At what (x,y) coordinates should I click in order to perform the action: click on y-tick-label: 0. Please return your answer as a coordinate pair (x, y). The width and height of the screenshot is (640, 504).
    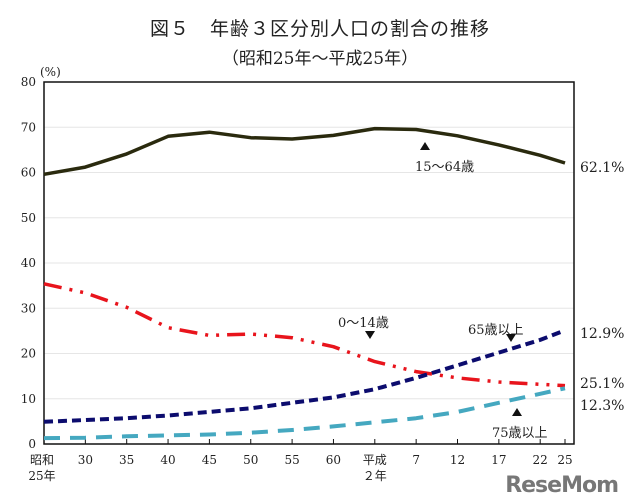
    Looking at the image, I should click on (32, 444).